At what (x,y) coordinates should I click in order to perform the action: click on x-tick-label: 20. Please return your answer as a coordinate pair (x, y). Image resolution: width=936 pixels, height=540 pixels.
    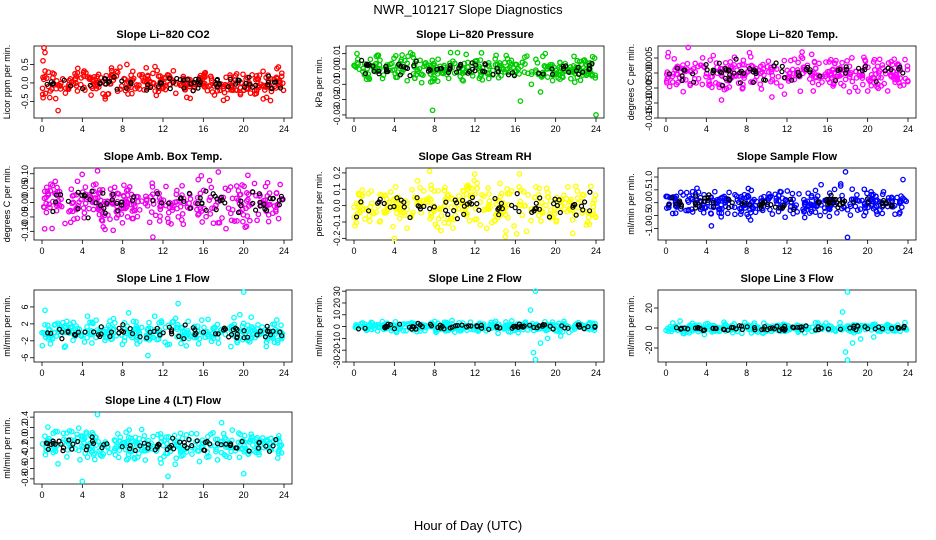
    Looking at the image, I should click on (868, 251).